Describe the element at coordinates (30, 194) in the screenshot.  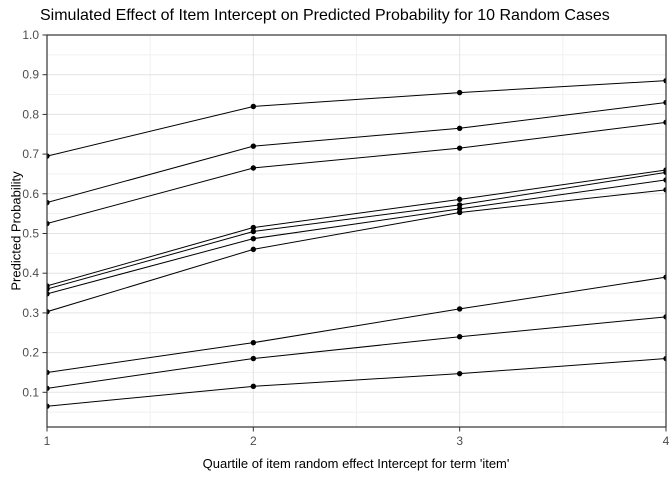
I see `y-tick-label: 0.6` at that location.